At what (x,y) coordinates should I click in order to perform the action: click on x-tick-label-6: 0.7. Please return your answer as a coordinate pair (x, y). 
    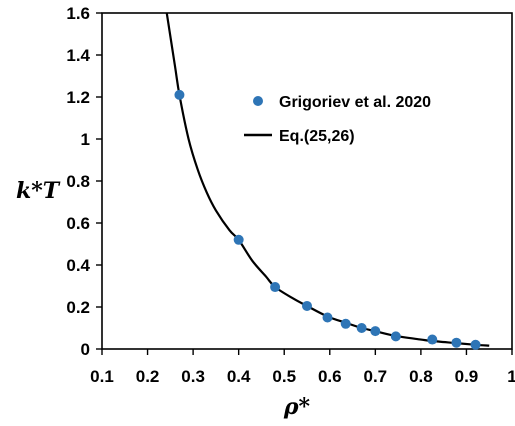
    Looking at the image, I should click on (376, 376).